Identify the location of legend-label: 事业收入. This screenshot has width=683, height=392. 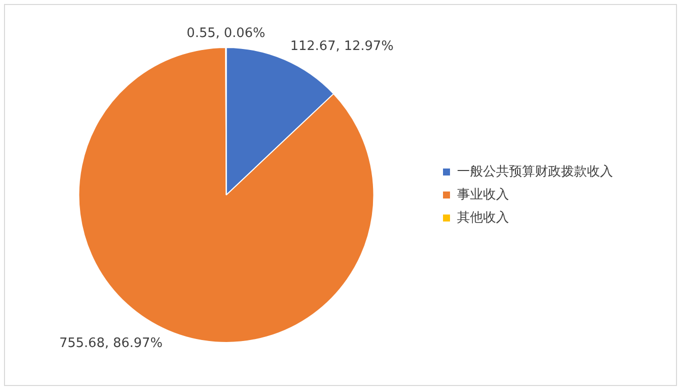
(483, 194).